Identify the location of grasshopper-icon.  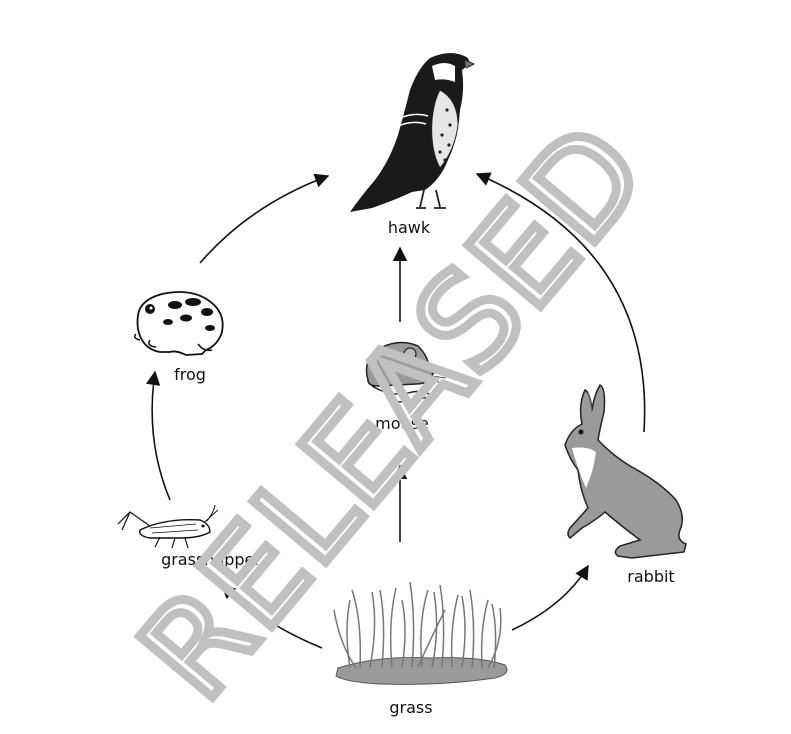
(168, 526).